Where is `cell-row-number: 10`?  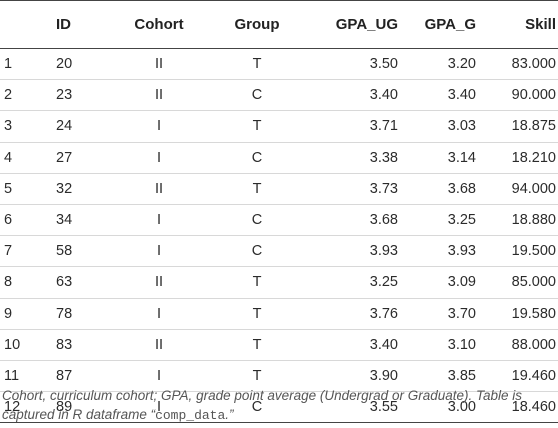
cell-row-number: 10 is located at coordinates (26, 345).